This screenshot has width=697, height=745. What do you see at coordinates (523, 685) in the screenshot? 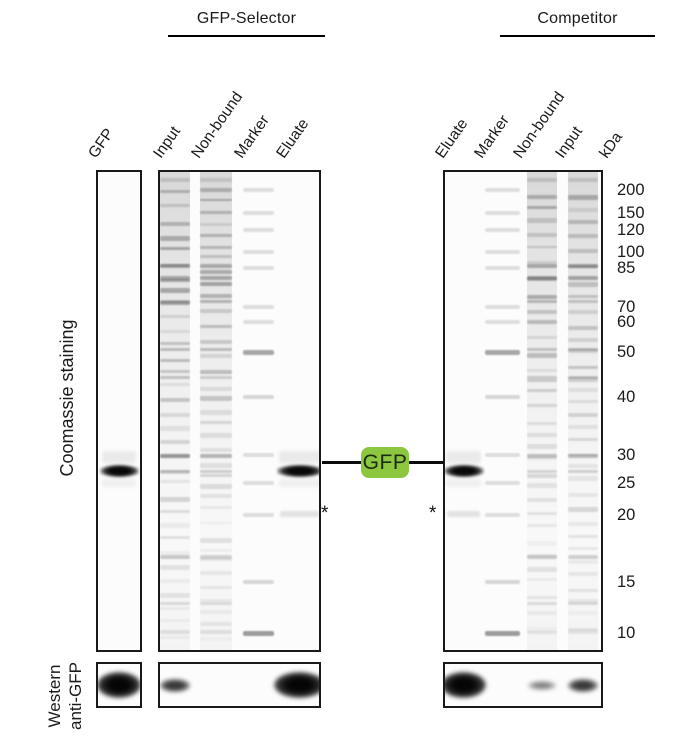
I see `western-panel-competitor` at bounding box center [523, 685].